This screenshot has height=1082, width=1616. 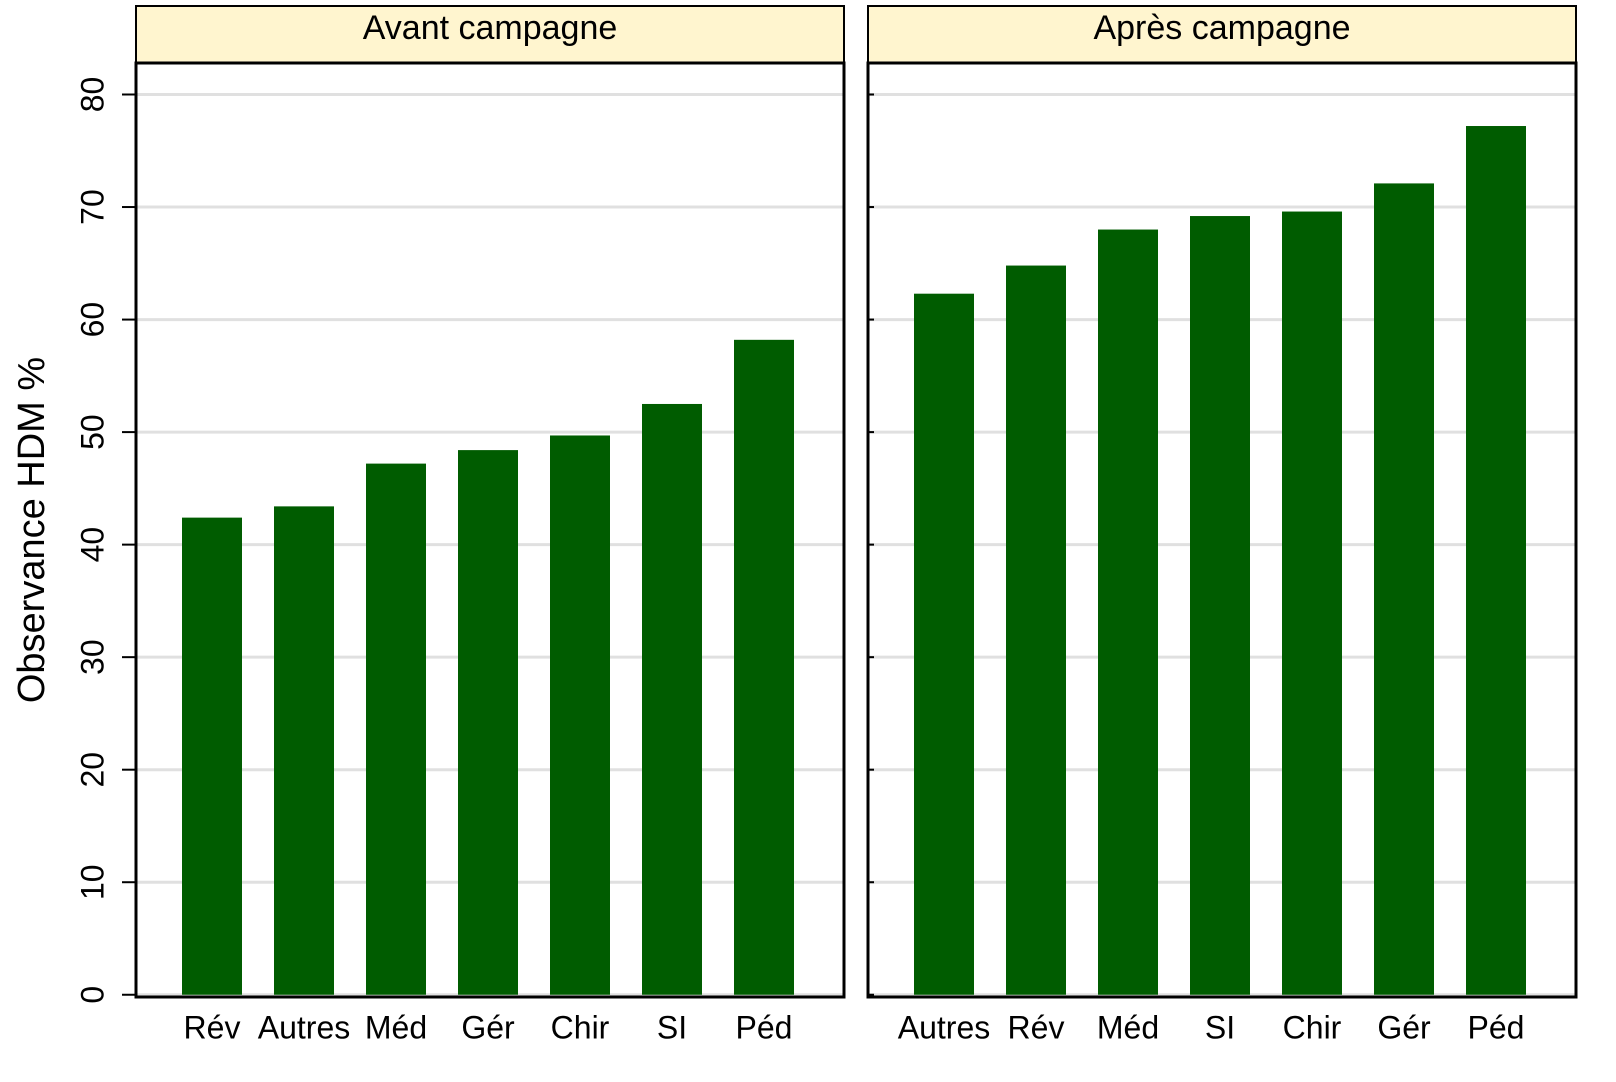 What do you see at coordinates (92, 95) in the screenshot?
I see `y-tick-label: 80` at bounding box center [92, 95].